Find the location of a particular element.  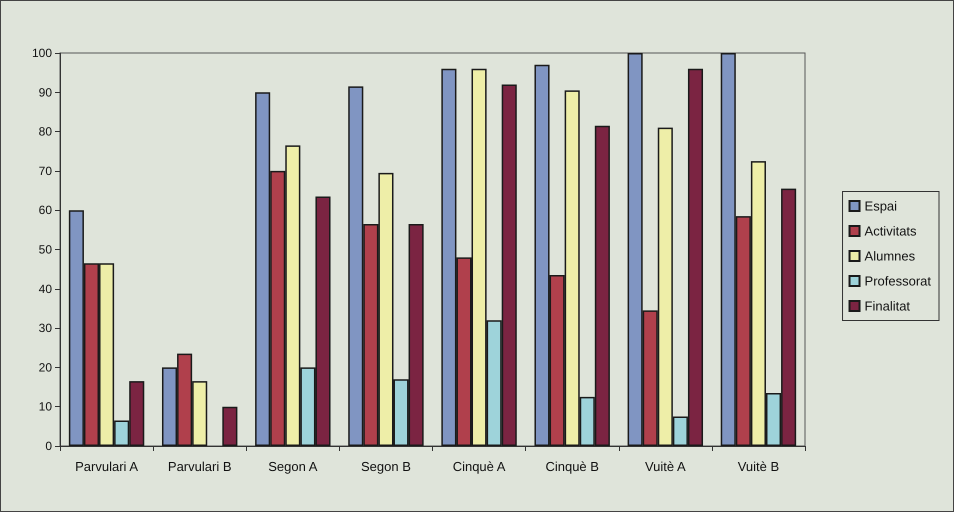

x-tick-label: Vuitè B is located at coordinates (759, 466).